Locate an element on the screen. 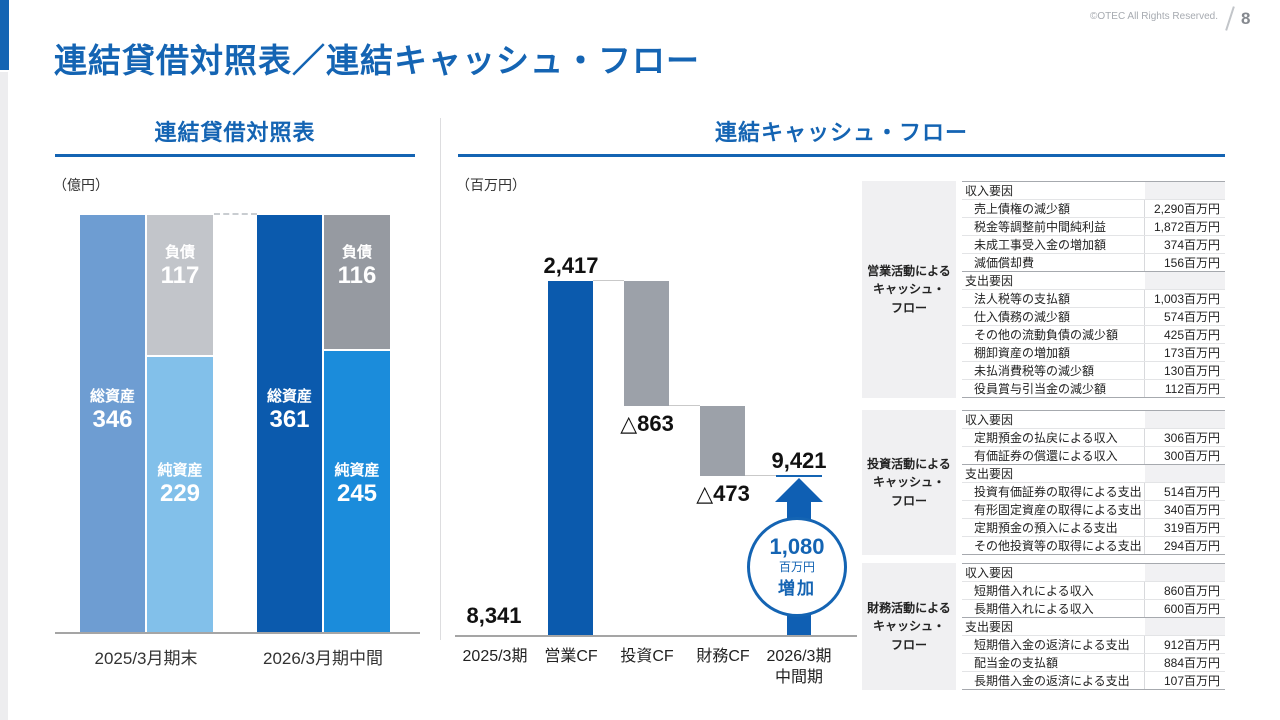 Image resolution: width=1280 pixels, height=720 pixels. waterfall-xlabel-operating: 営業CF is located at coordinates (571, 656).